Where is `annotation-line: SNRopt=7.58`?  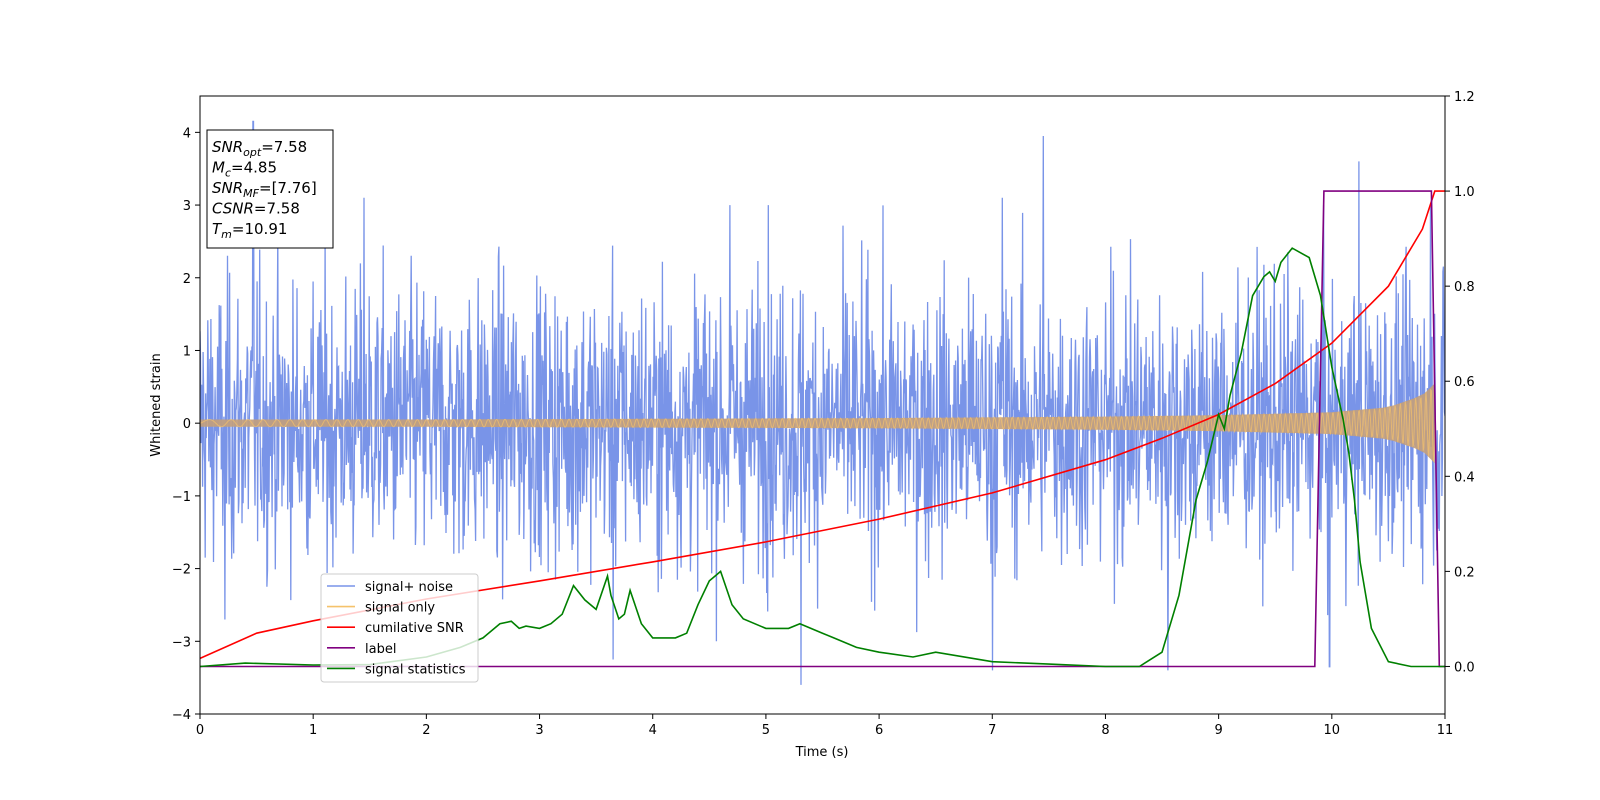 annotation-line: SNRopt=7.58 is located at coordinates (259, 148).